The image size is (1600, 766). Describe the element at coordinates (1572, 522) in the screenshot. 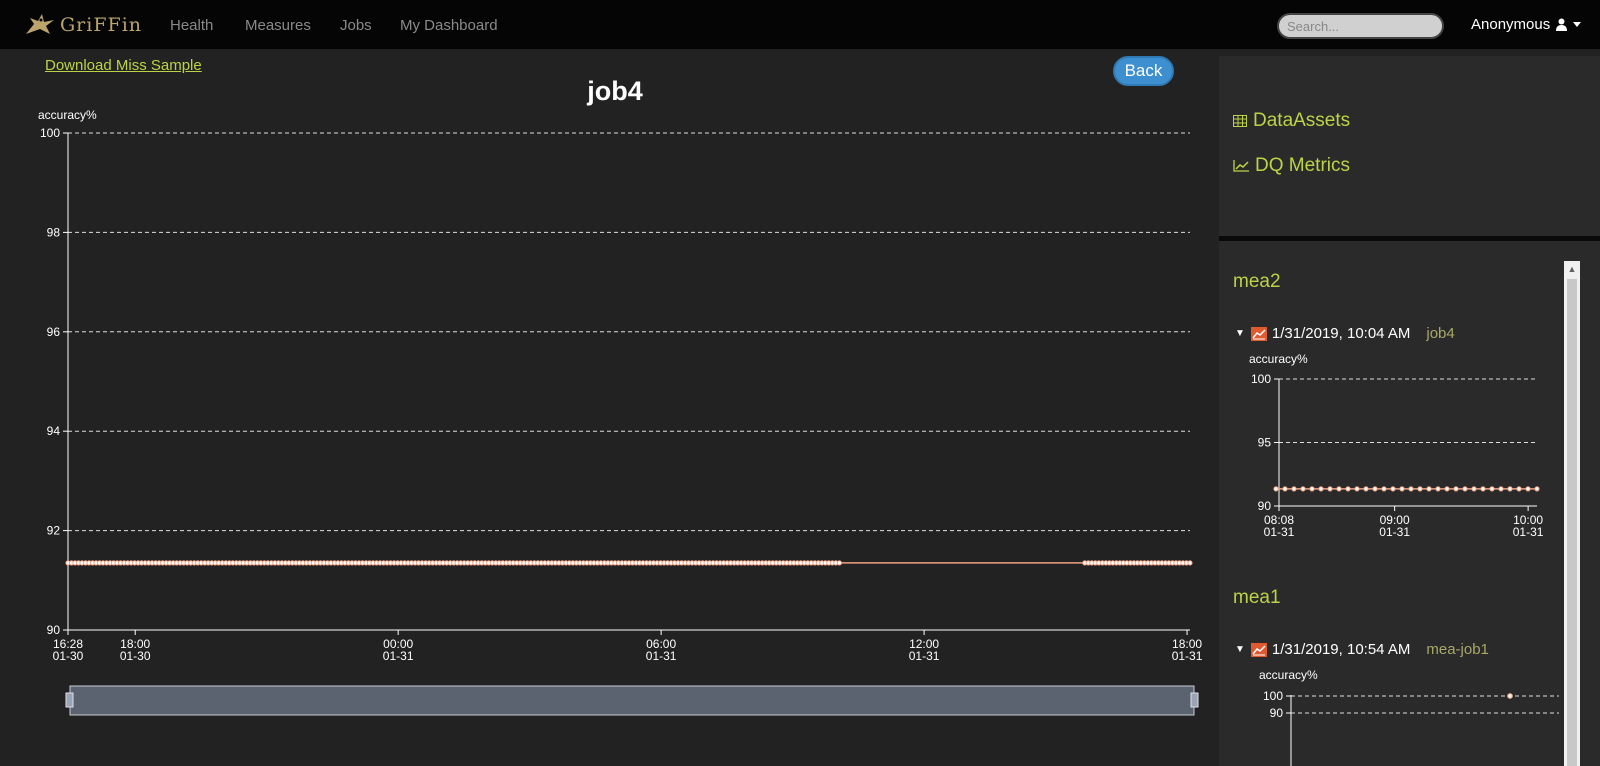

I see `scrollbar-thumb` at that location.